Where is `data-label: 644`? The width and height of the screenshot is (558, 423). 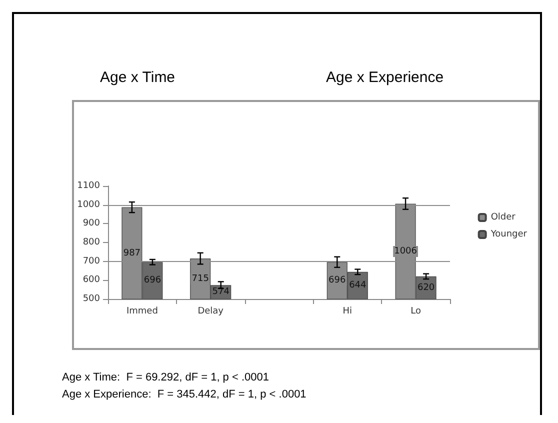 data-label: 644 is located at coordinates (358, 285).